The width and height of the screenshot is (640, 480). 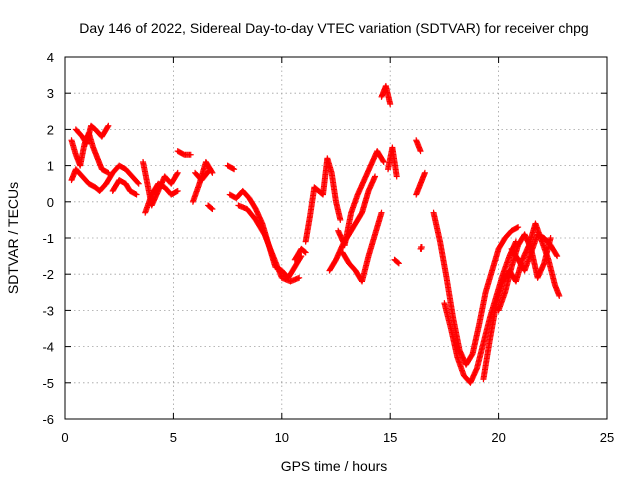 What do you see at coordinates (48, 347) in the screenshot?
I see `y-tick-label: -4` at bounding box center [48, 347].